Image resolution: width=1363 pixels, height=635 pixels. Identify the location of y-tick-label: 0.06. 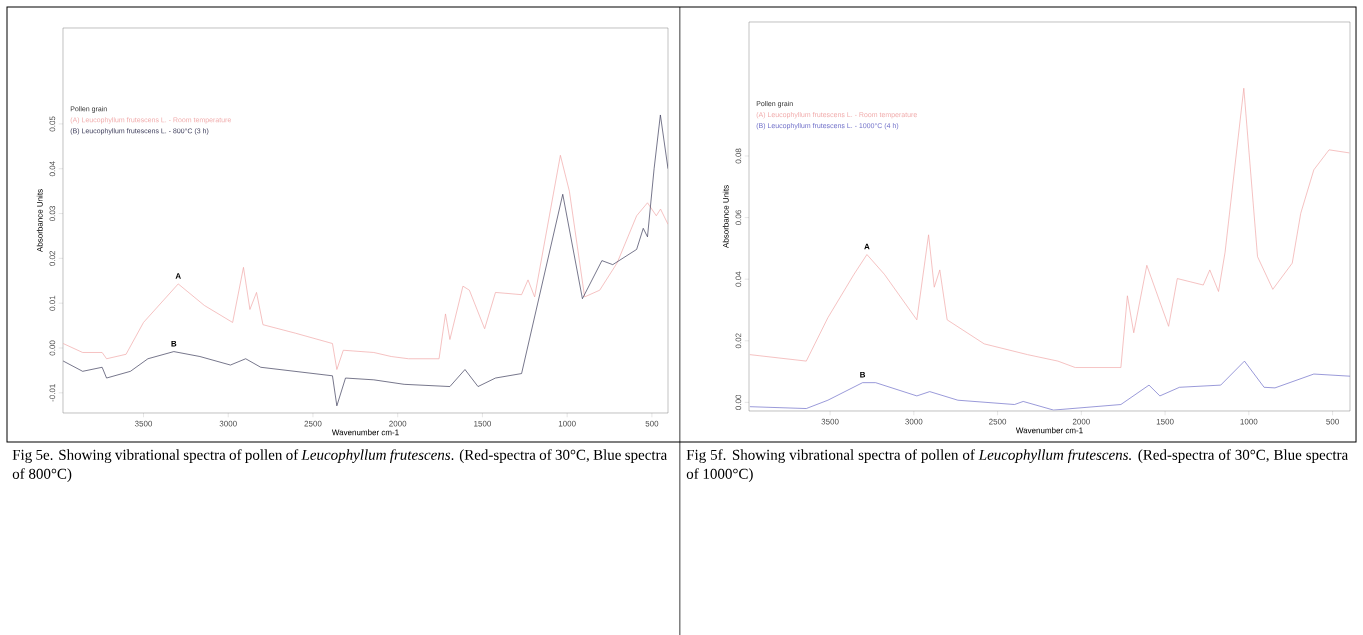
(738, 218).